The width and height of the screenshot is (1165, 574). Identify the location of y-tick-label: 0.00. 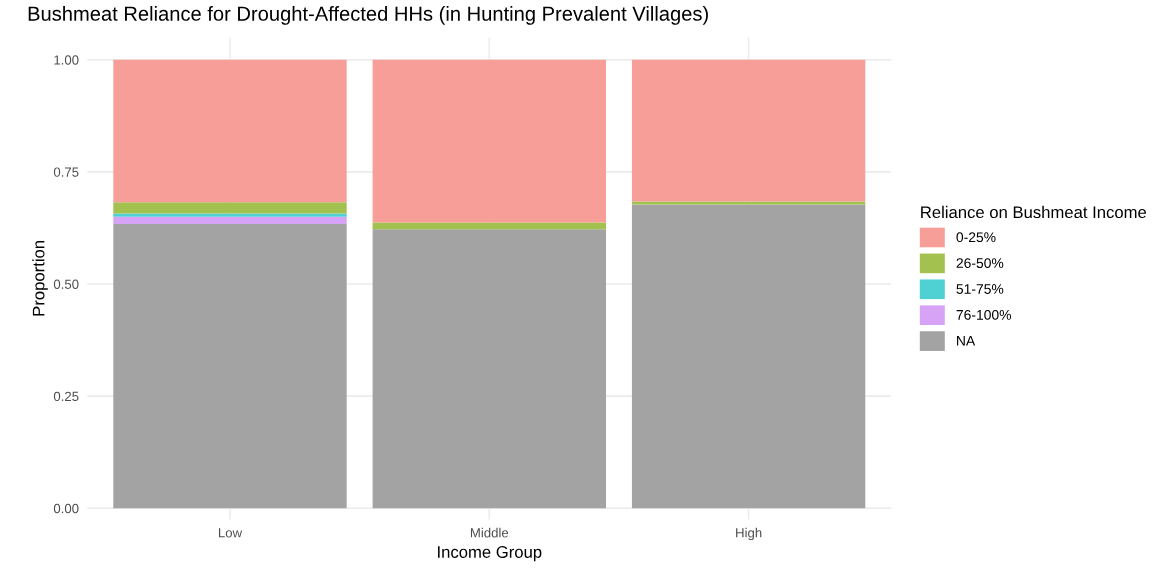
(66, 508).